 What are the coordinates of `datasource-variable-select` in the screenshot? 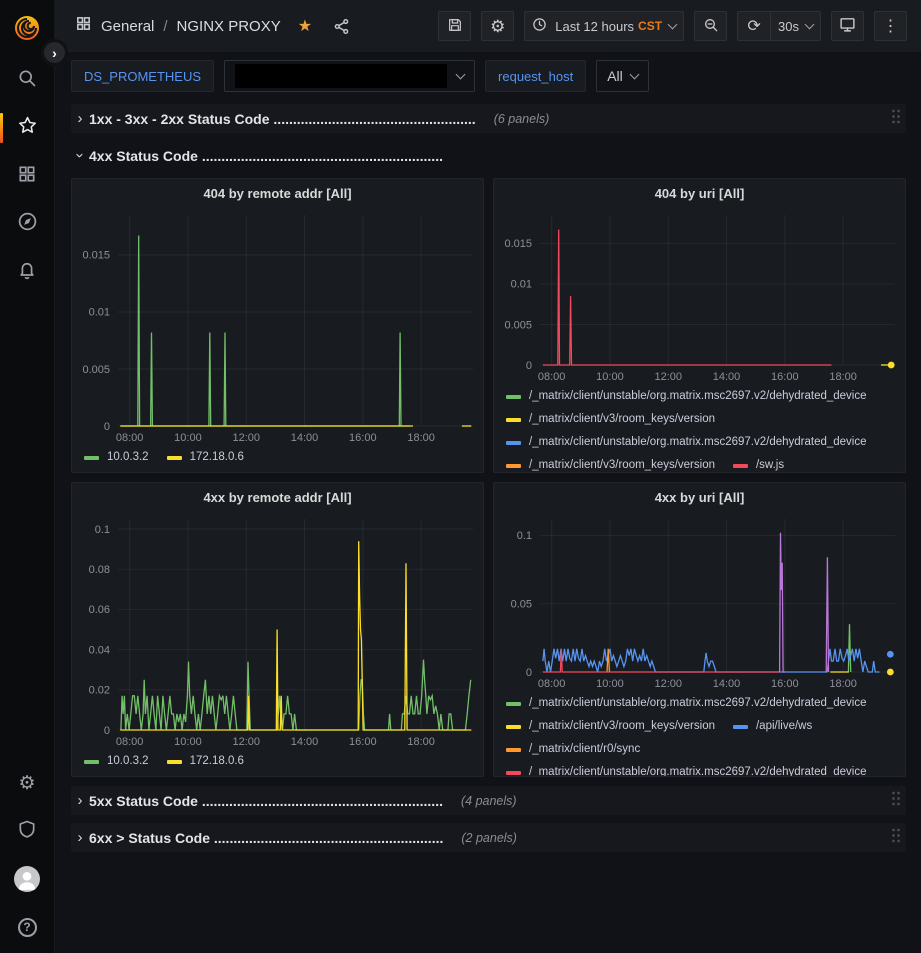 It's located at (350, 76).